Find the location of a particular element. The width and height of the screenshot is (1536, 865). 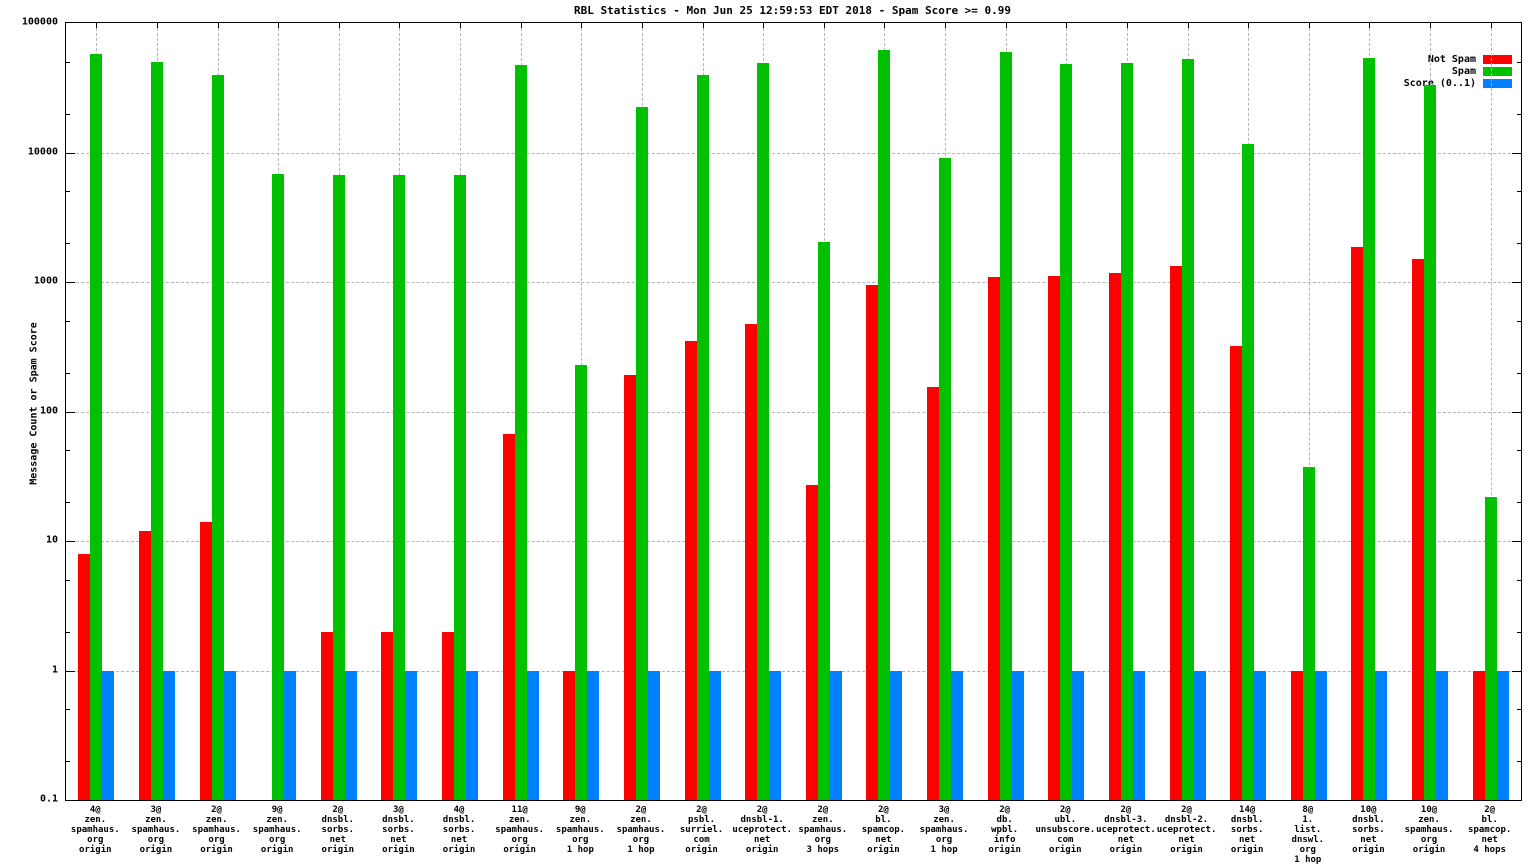

x-tick-label: 2@ zen. spamhaus. org 1 hop is located at coordinates (641, 830).